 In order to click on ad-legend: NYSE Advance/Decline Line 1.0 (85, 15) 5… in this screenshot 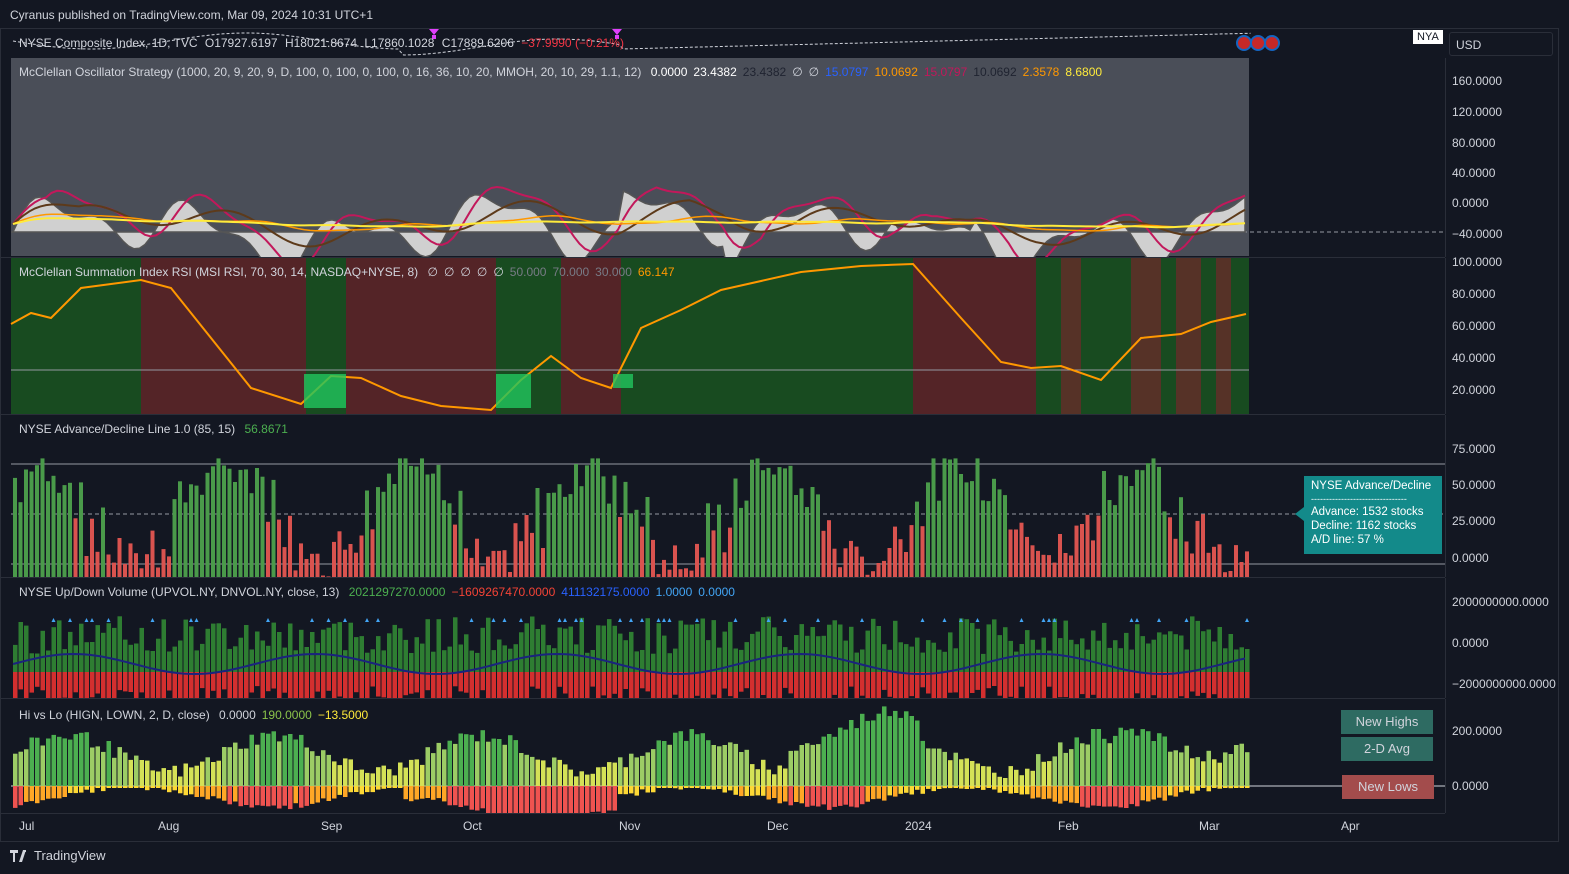, I will do `click(159, 429)`.